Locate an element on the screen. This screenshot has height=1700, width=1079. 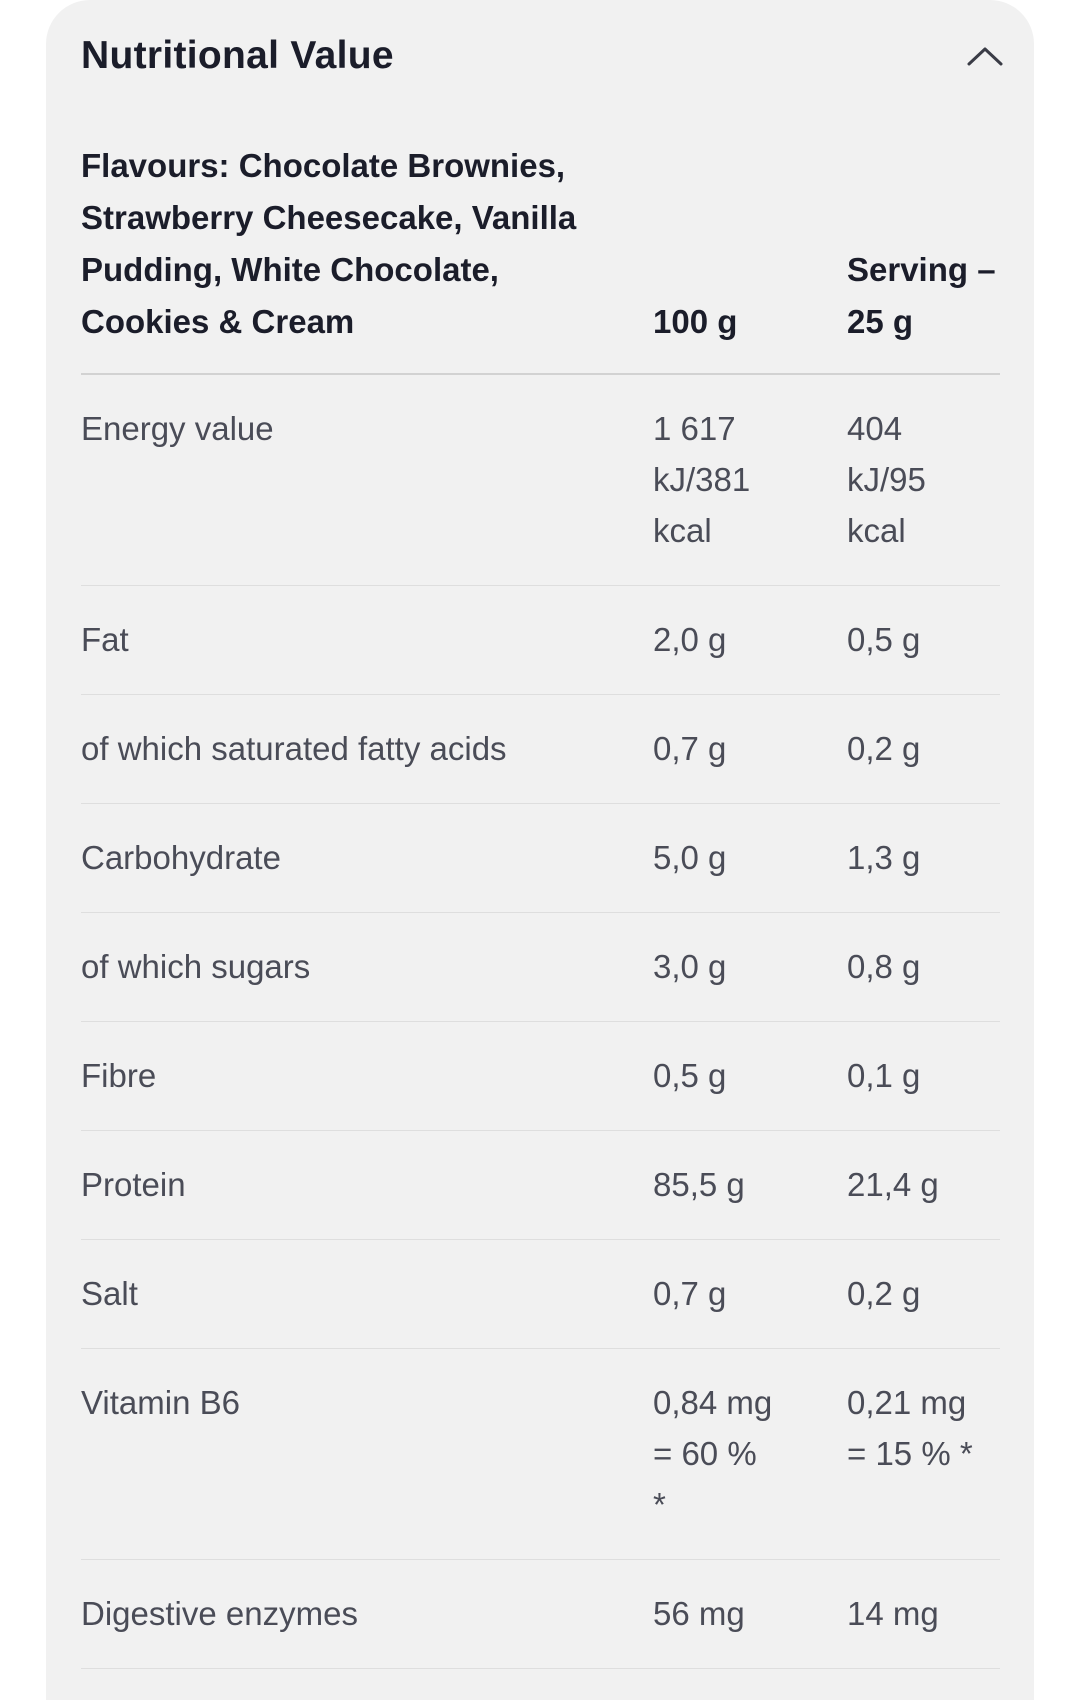
table-row: of which sugars 3,0 g 0,8 g is located at coordinates (540, 967).